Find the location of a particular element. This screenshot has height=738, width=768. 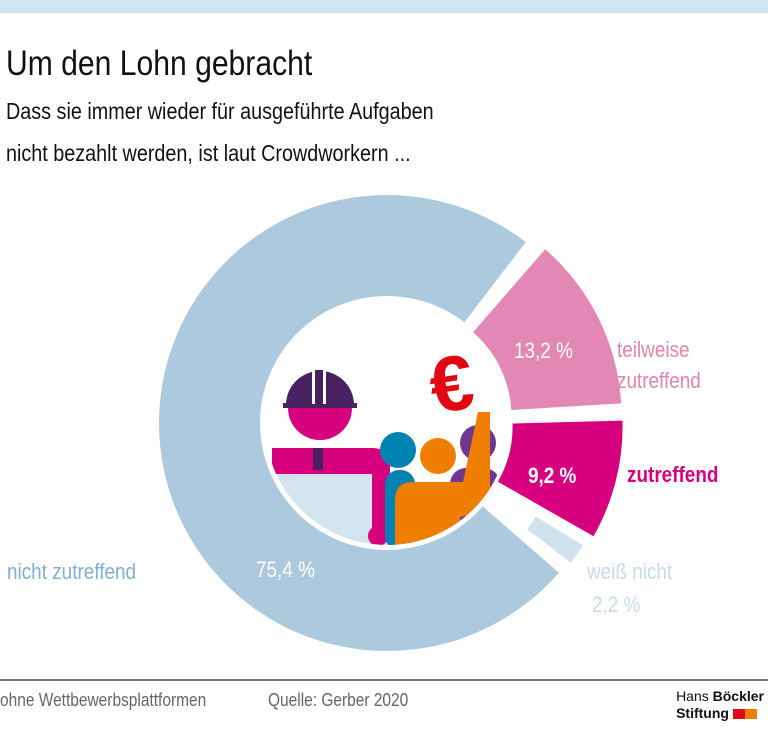

value-label-teilweise: 13,2 % is located at coordinates (543, 350).